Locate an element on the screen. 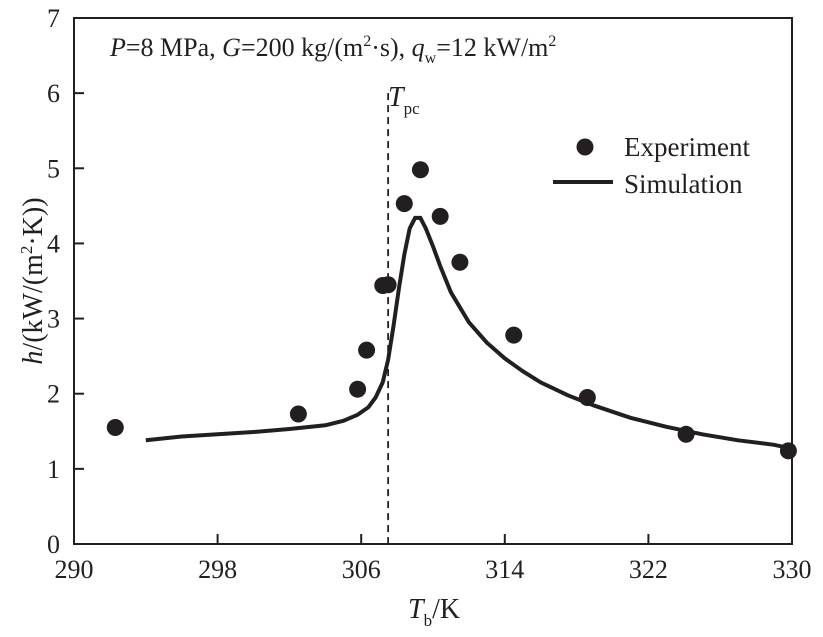  x-tick-label: 290 is located at coordinates (74, 569).